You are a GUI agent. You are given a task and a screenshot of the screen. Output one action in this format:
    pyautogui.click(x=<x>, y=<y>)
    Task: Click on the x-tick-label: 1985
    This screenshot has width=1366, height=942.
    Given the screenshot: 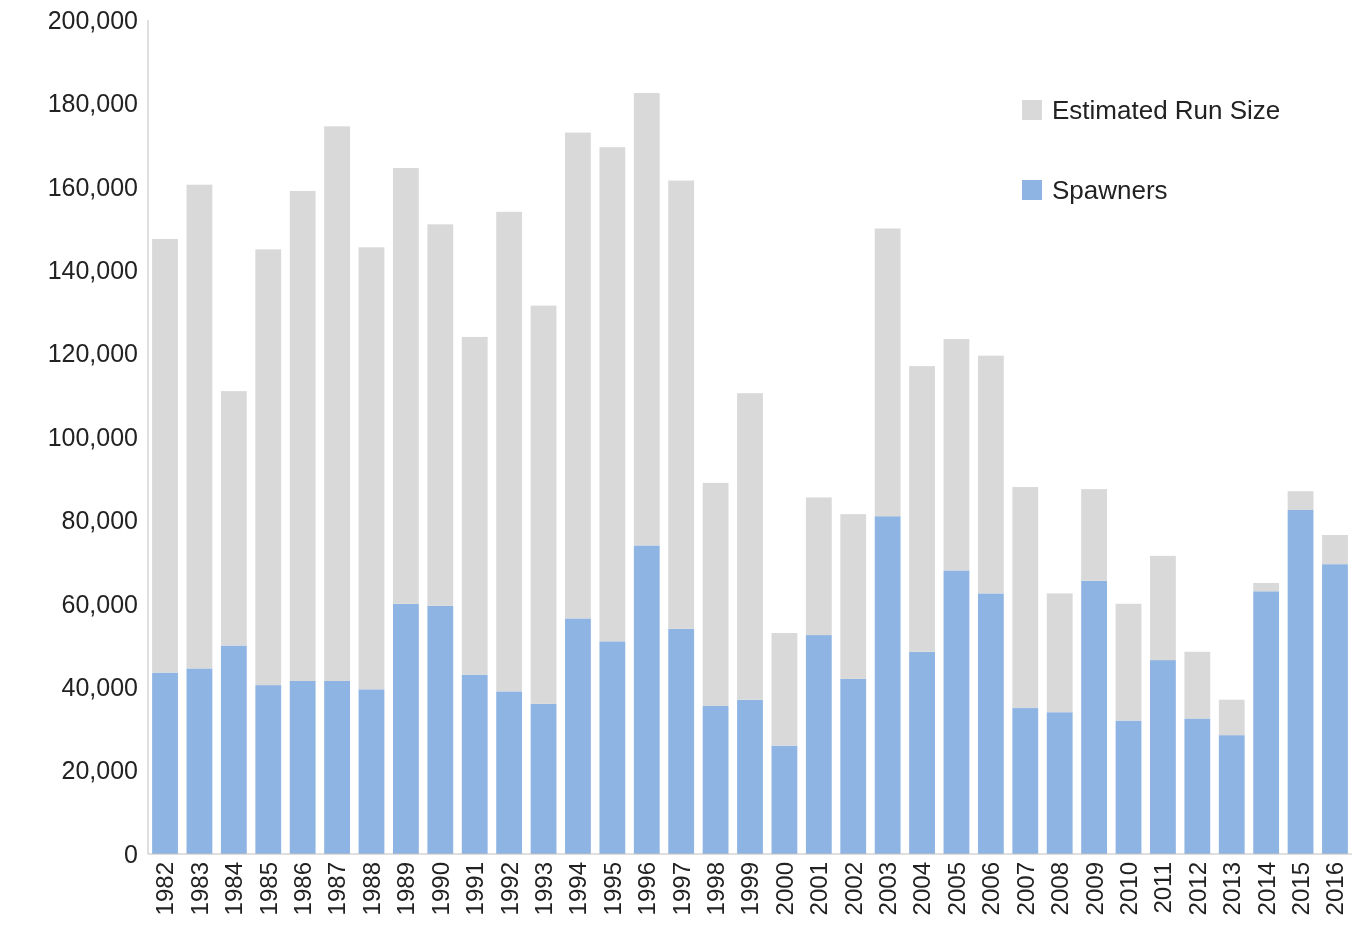 What is the action you would take?
    pyautogui.click(x=268, y=889)
    